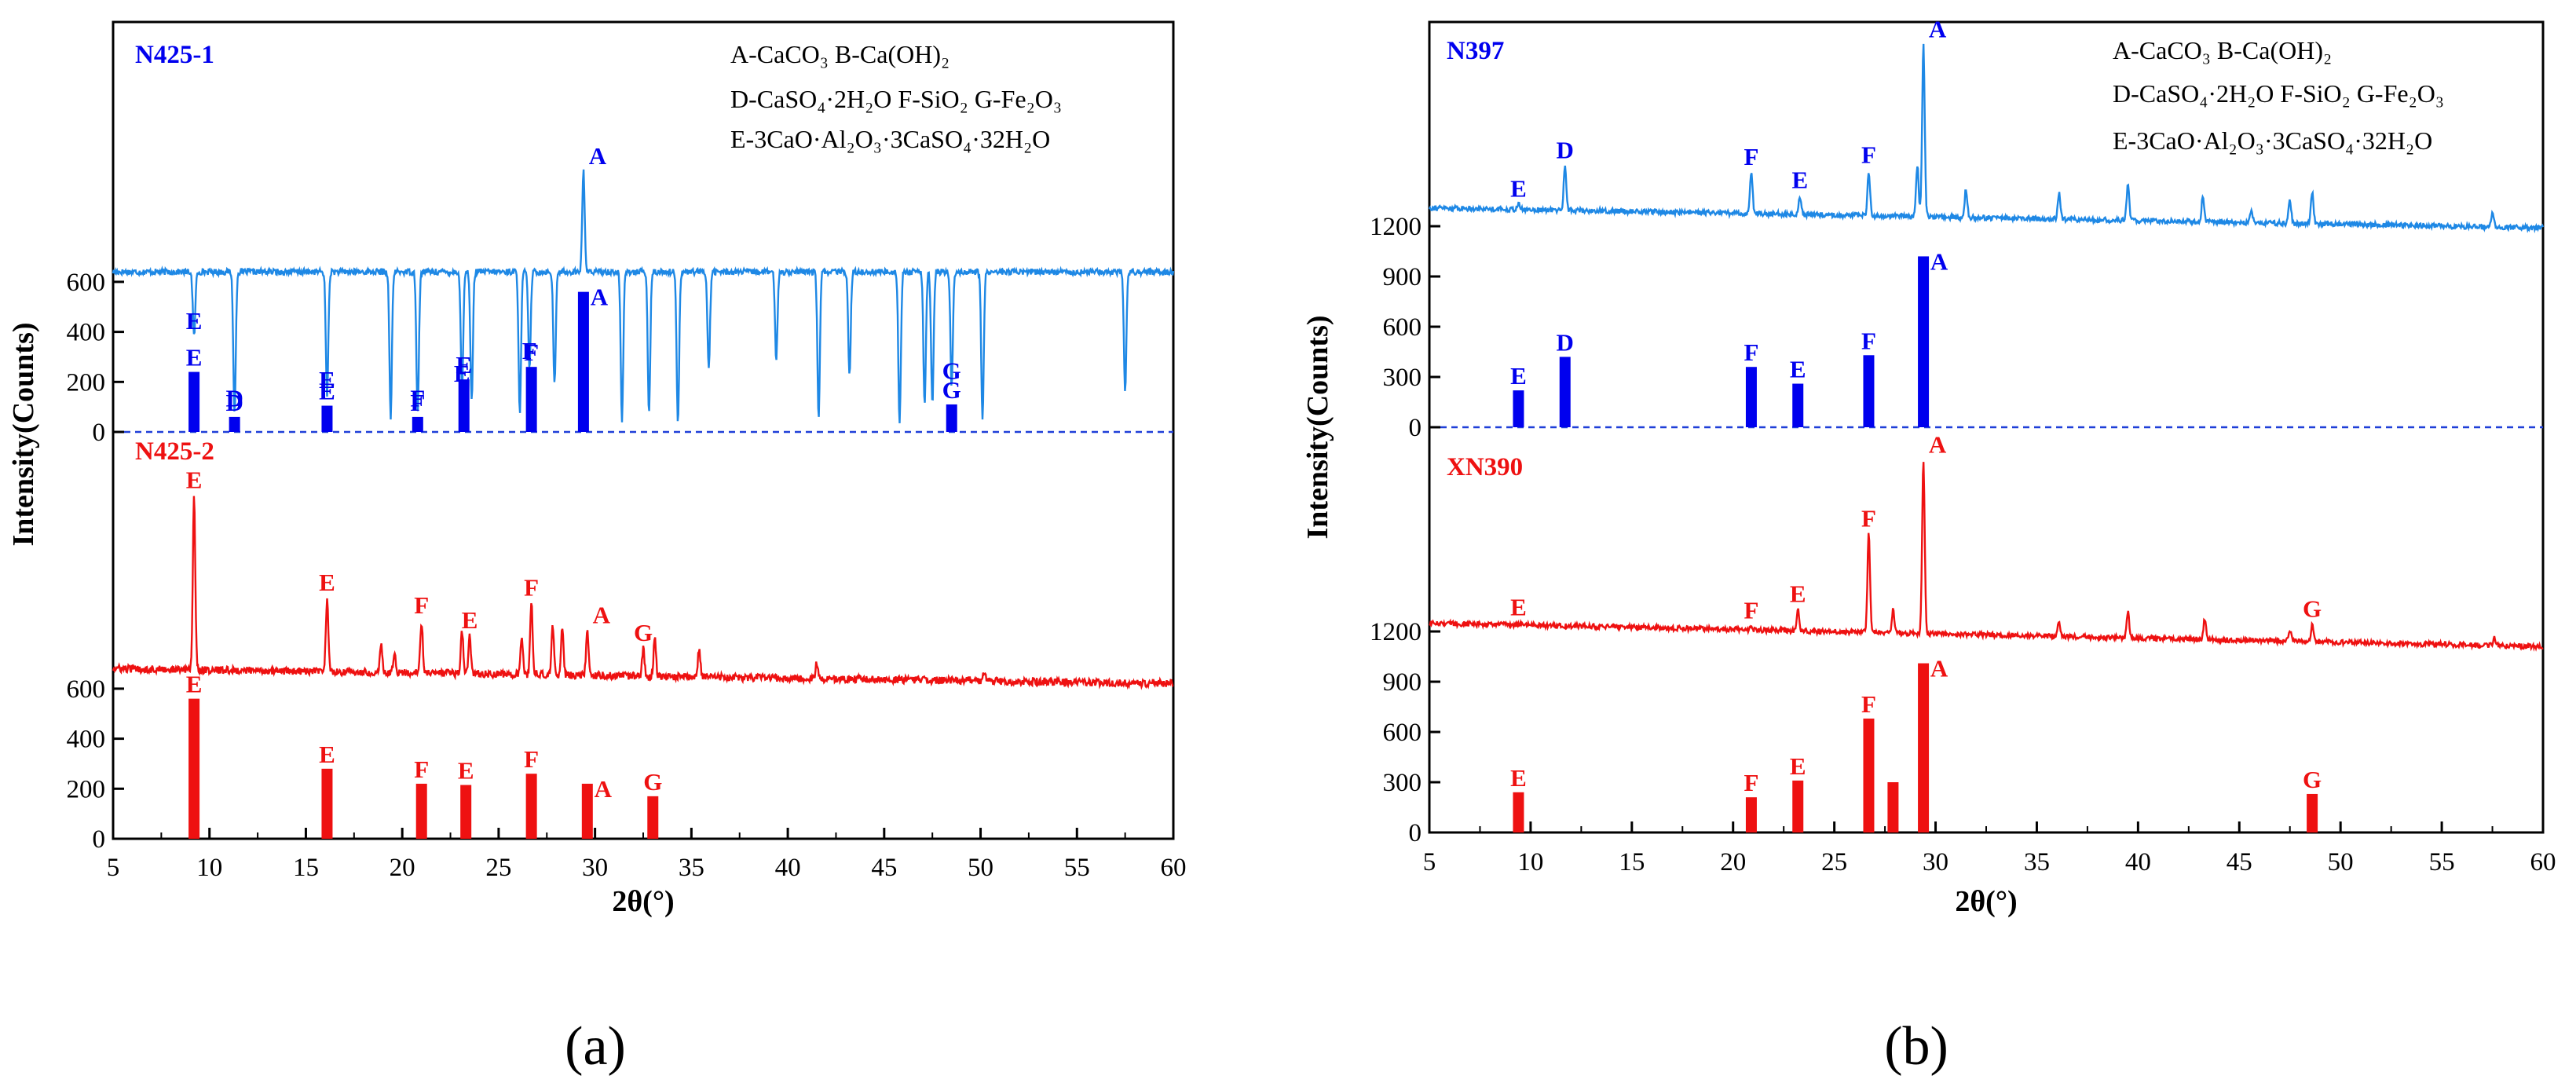 The width and height of the screenshot is (2576, 1083). I want to click on sample-name-lower: XN390, so click(1485, 467).